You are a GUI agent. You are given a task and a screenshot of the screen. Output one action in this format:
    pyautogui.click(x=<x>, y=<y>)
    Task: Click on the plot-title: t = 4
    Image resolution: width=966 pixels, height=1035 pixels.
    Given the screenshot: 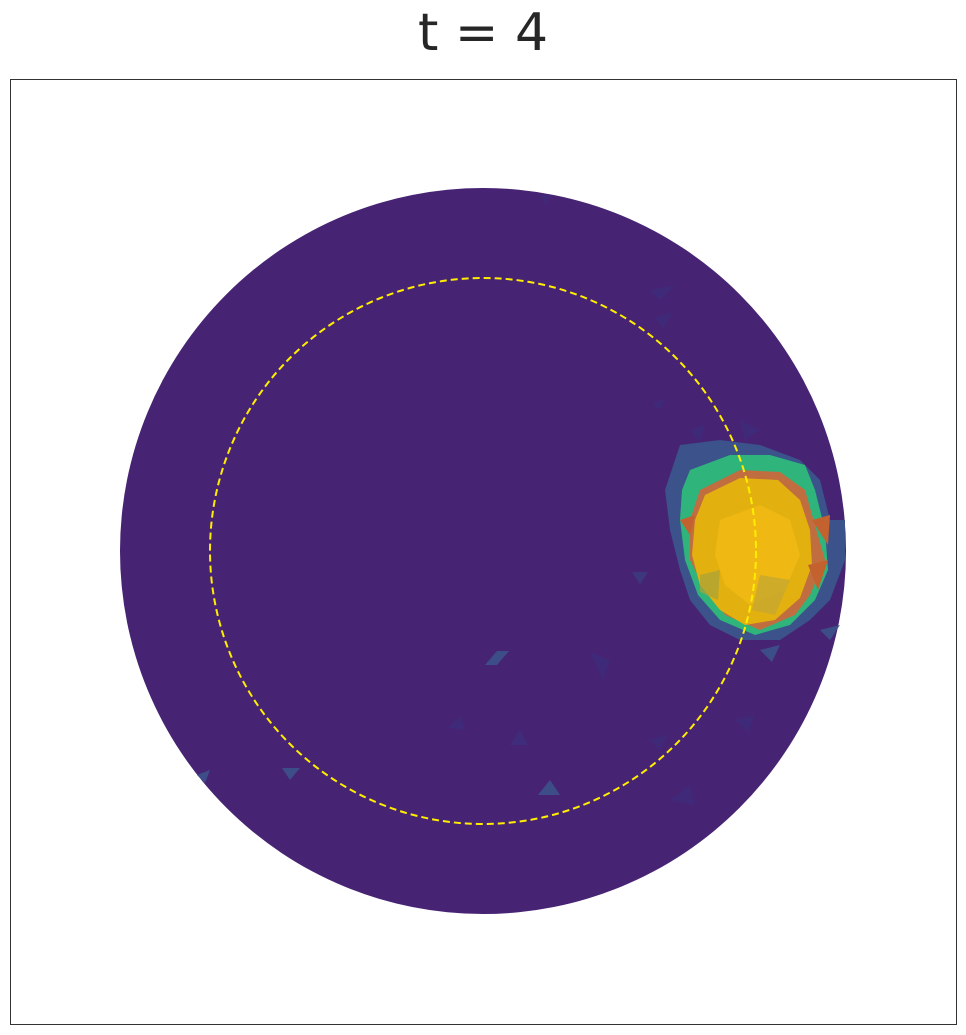 What is the action you would take?
    pyautogui.click(x=483, y=33)
    